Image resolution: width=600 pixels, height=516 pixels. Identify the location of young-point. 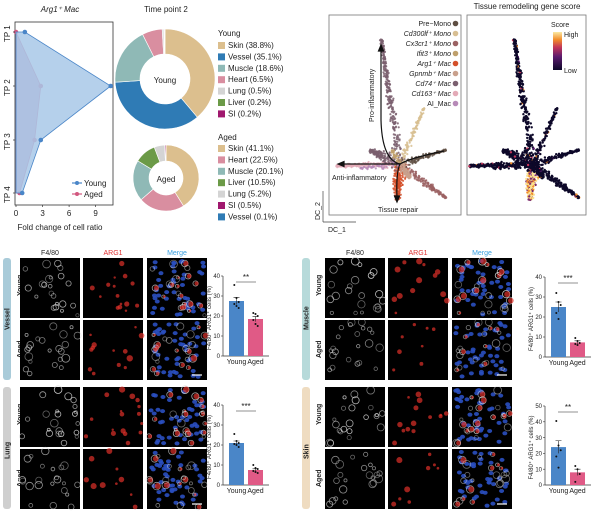
(110, 86).